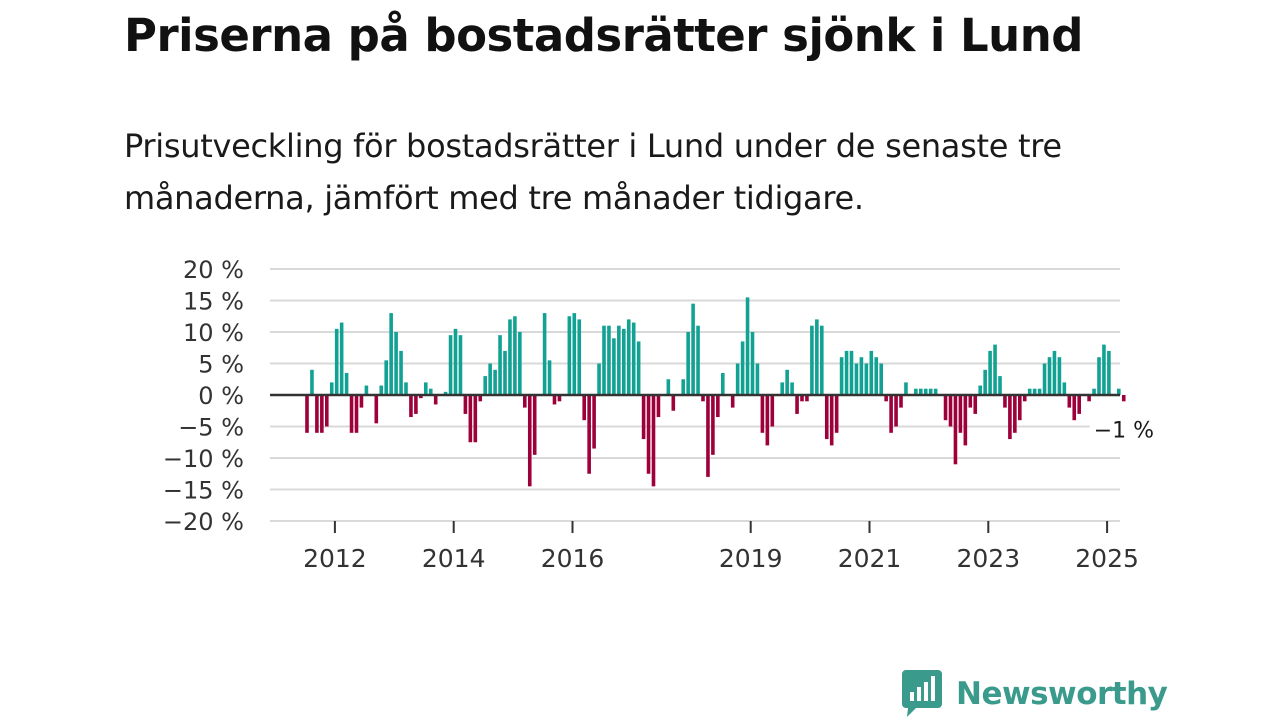  Describe the element at coordinates (211, 428) in the screenshot. I see `y-tick-label: −5 %` at that location.